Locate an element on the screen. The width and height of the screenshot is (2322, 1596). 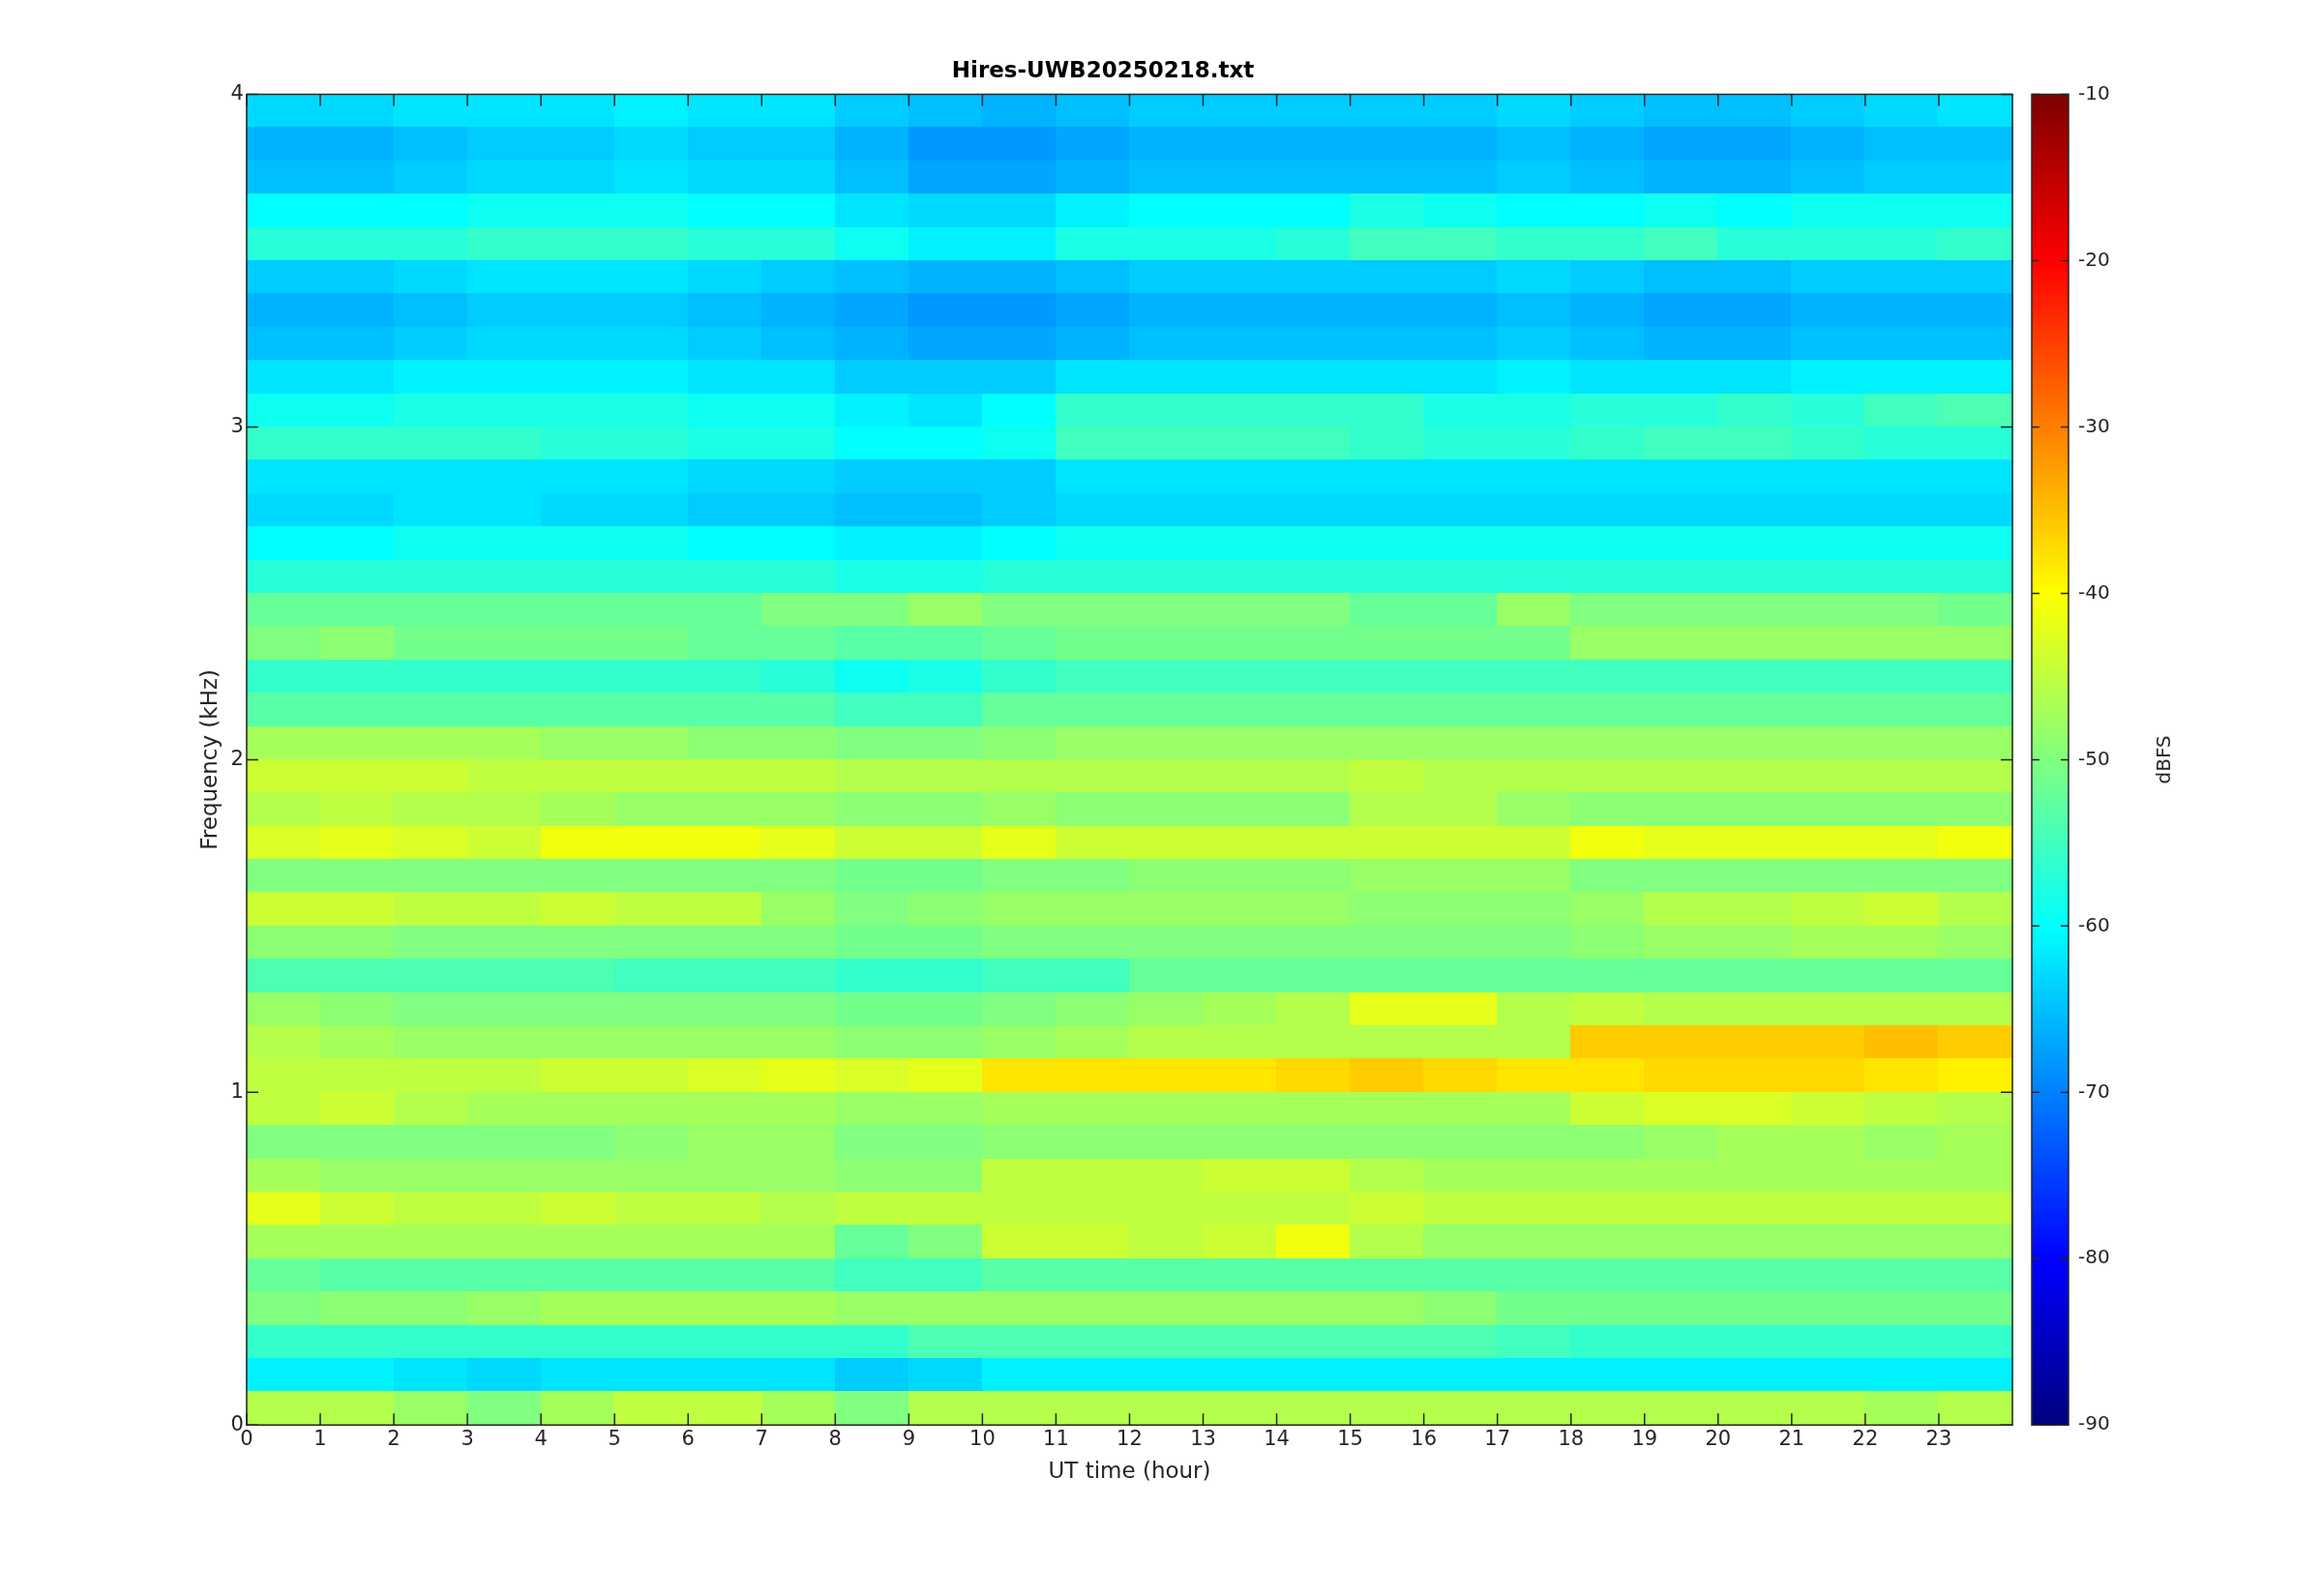
x-tick-label: 13 is located at coordinates (1203, 1439).